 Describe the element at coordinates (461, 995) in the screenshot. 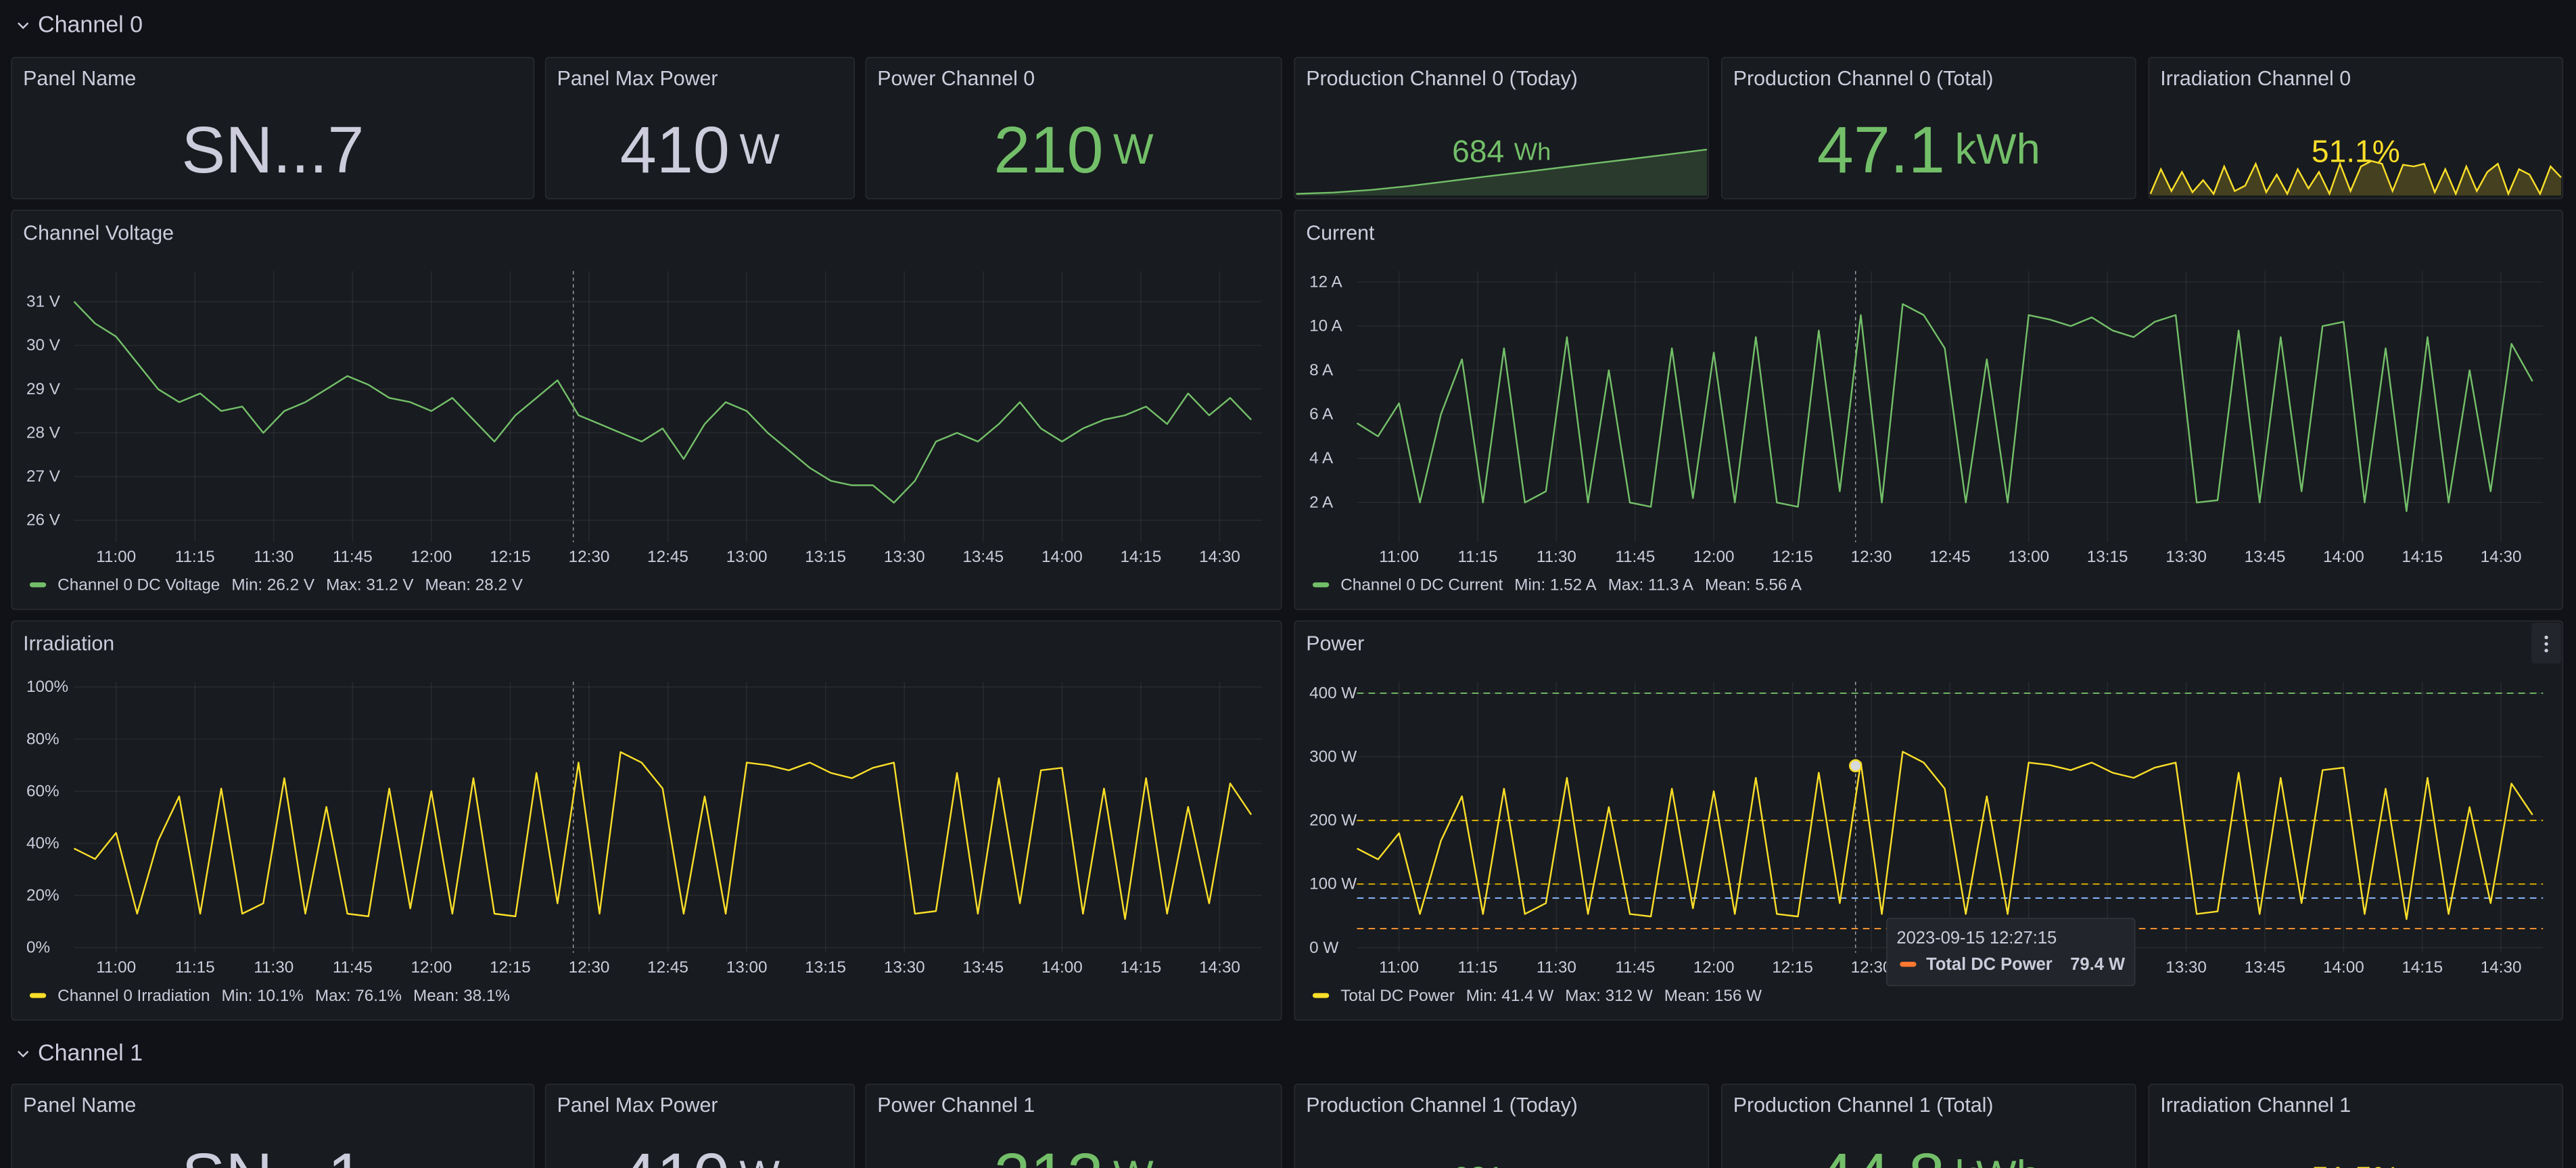

I see `legend-stat: Mean: 38.1%` at that location.